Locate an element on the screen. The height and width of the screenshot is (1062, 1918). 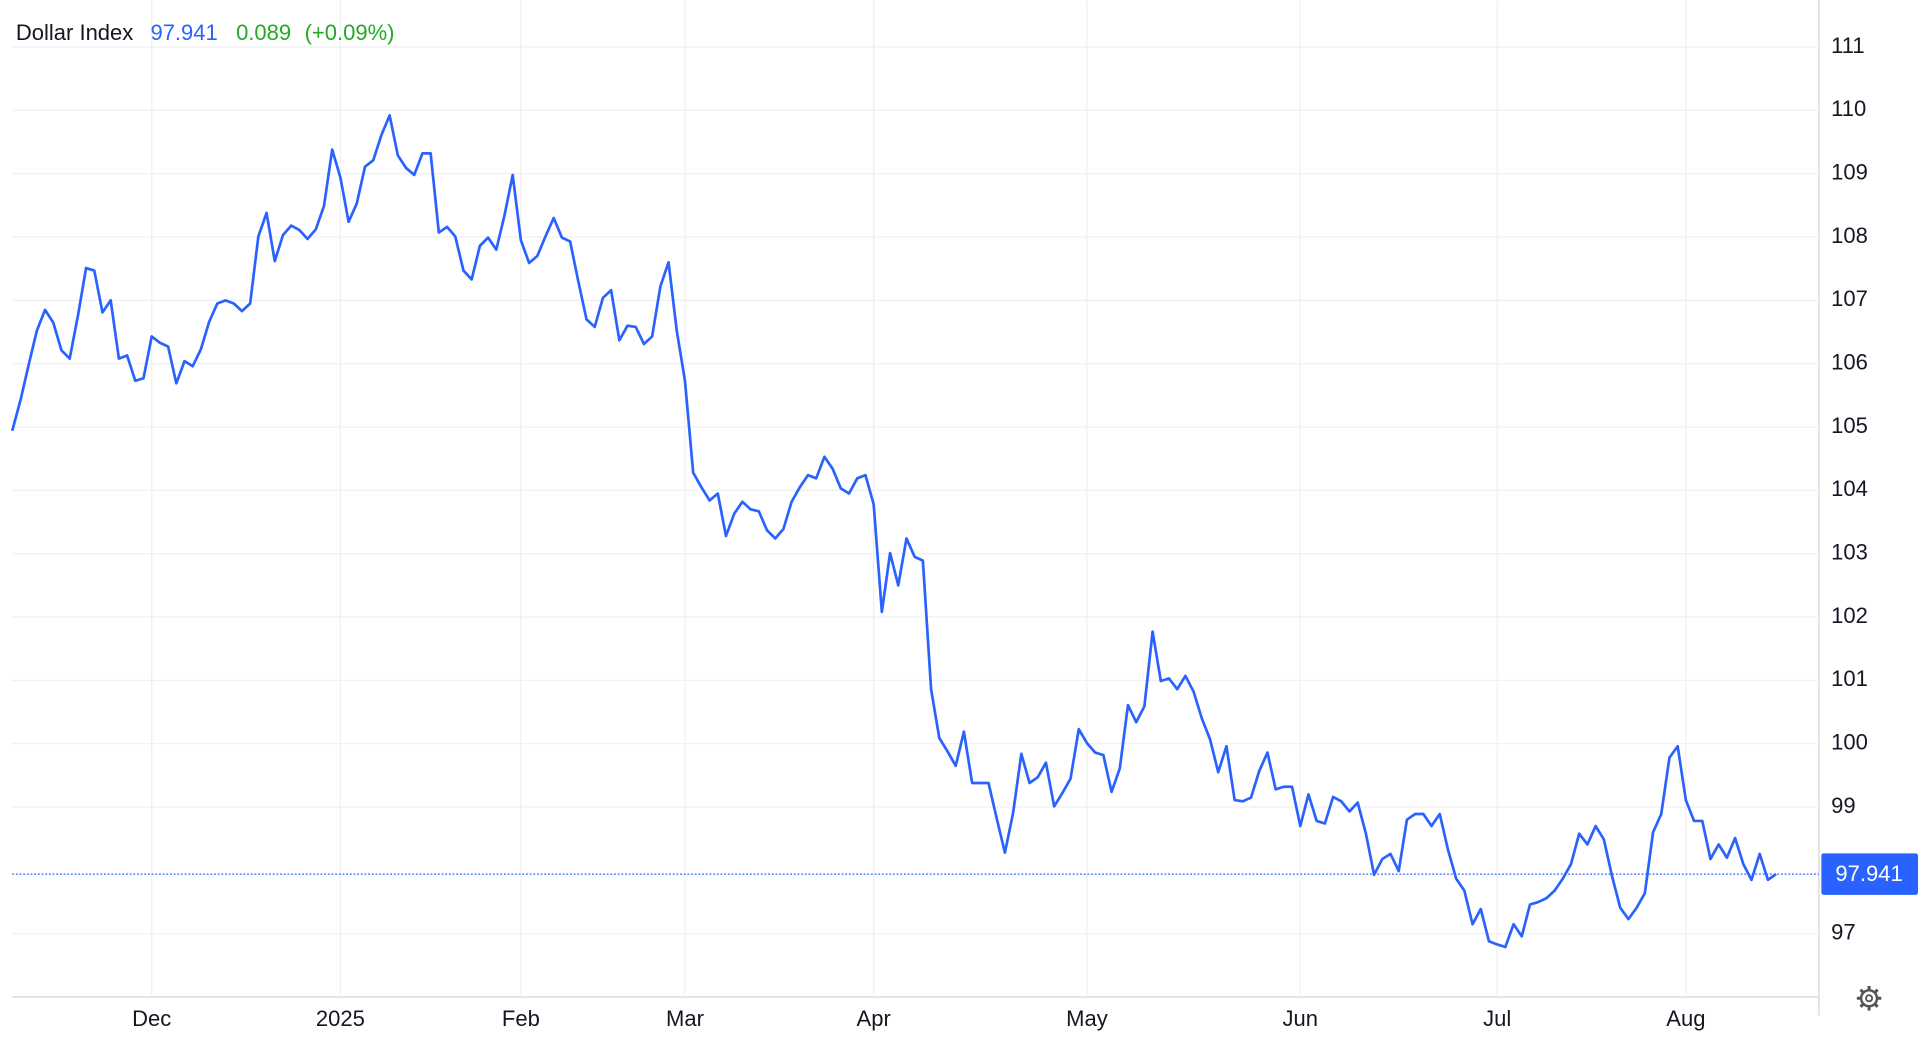
y-tick-label: 110 is located at coordinates (1848, 108).